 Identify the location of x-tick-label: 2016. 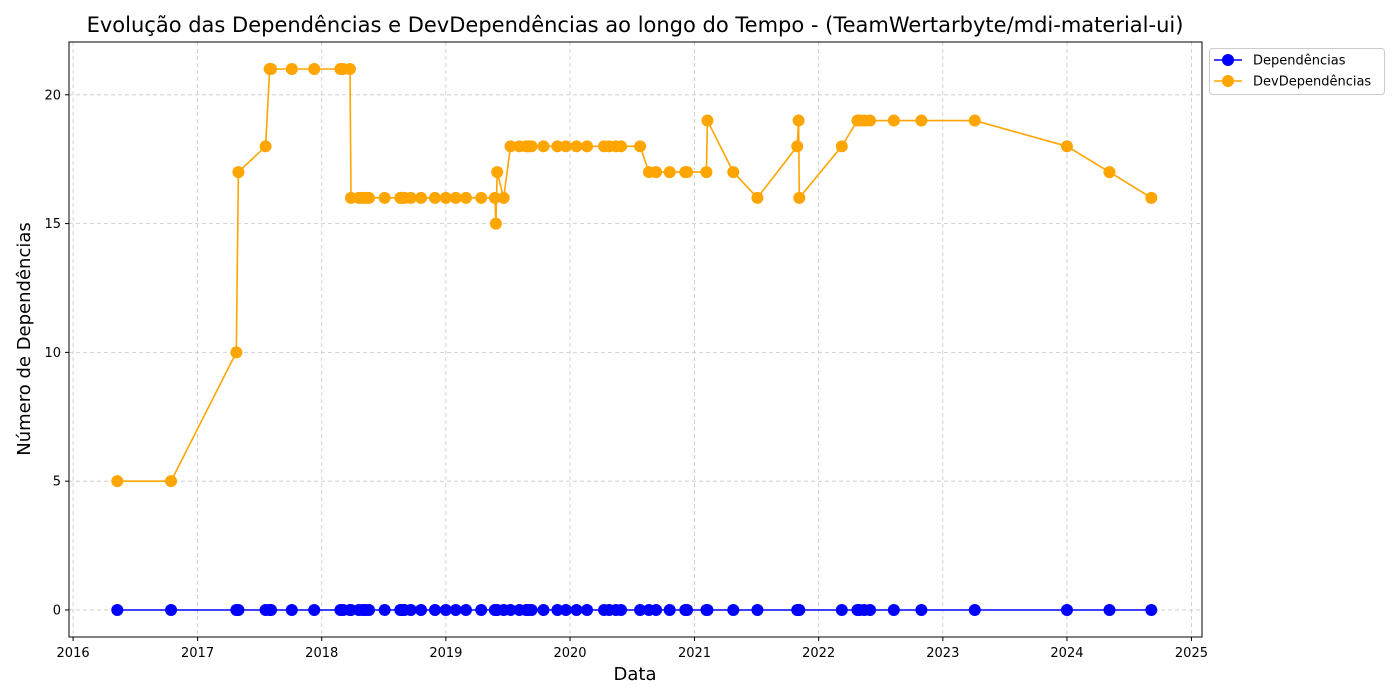
(73, 653).